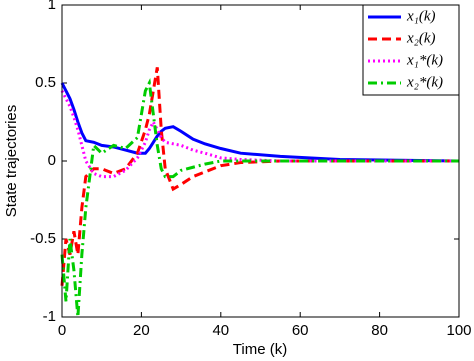  What do you see at coordinates (11, 161) in the screenshot?
I see `y-axis-label: State trajectories` at bounding box center [11, 161].